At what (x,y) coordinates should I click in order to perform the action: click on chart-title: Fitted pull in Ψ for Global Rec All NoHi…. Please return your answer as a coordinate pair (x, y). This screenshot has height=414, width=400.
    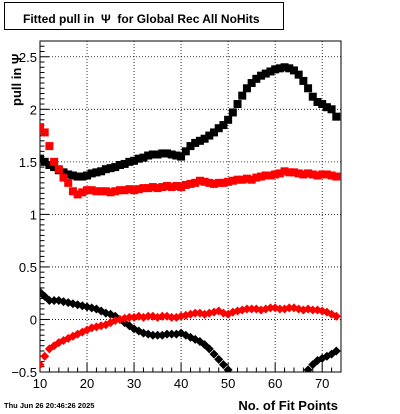
    Looking at the image, I should click on (141, 19).